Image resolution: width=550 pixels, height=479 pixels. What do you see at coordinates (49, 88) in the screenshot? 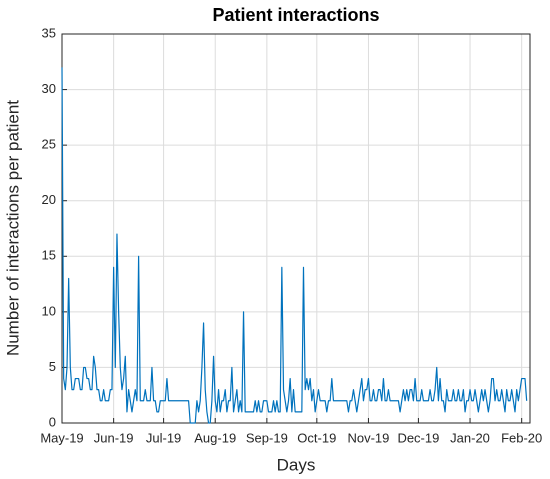
I see `y-tick-label: 30` at bounding box center [49, 88].